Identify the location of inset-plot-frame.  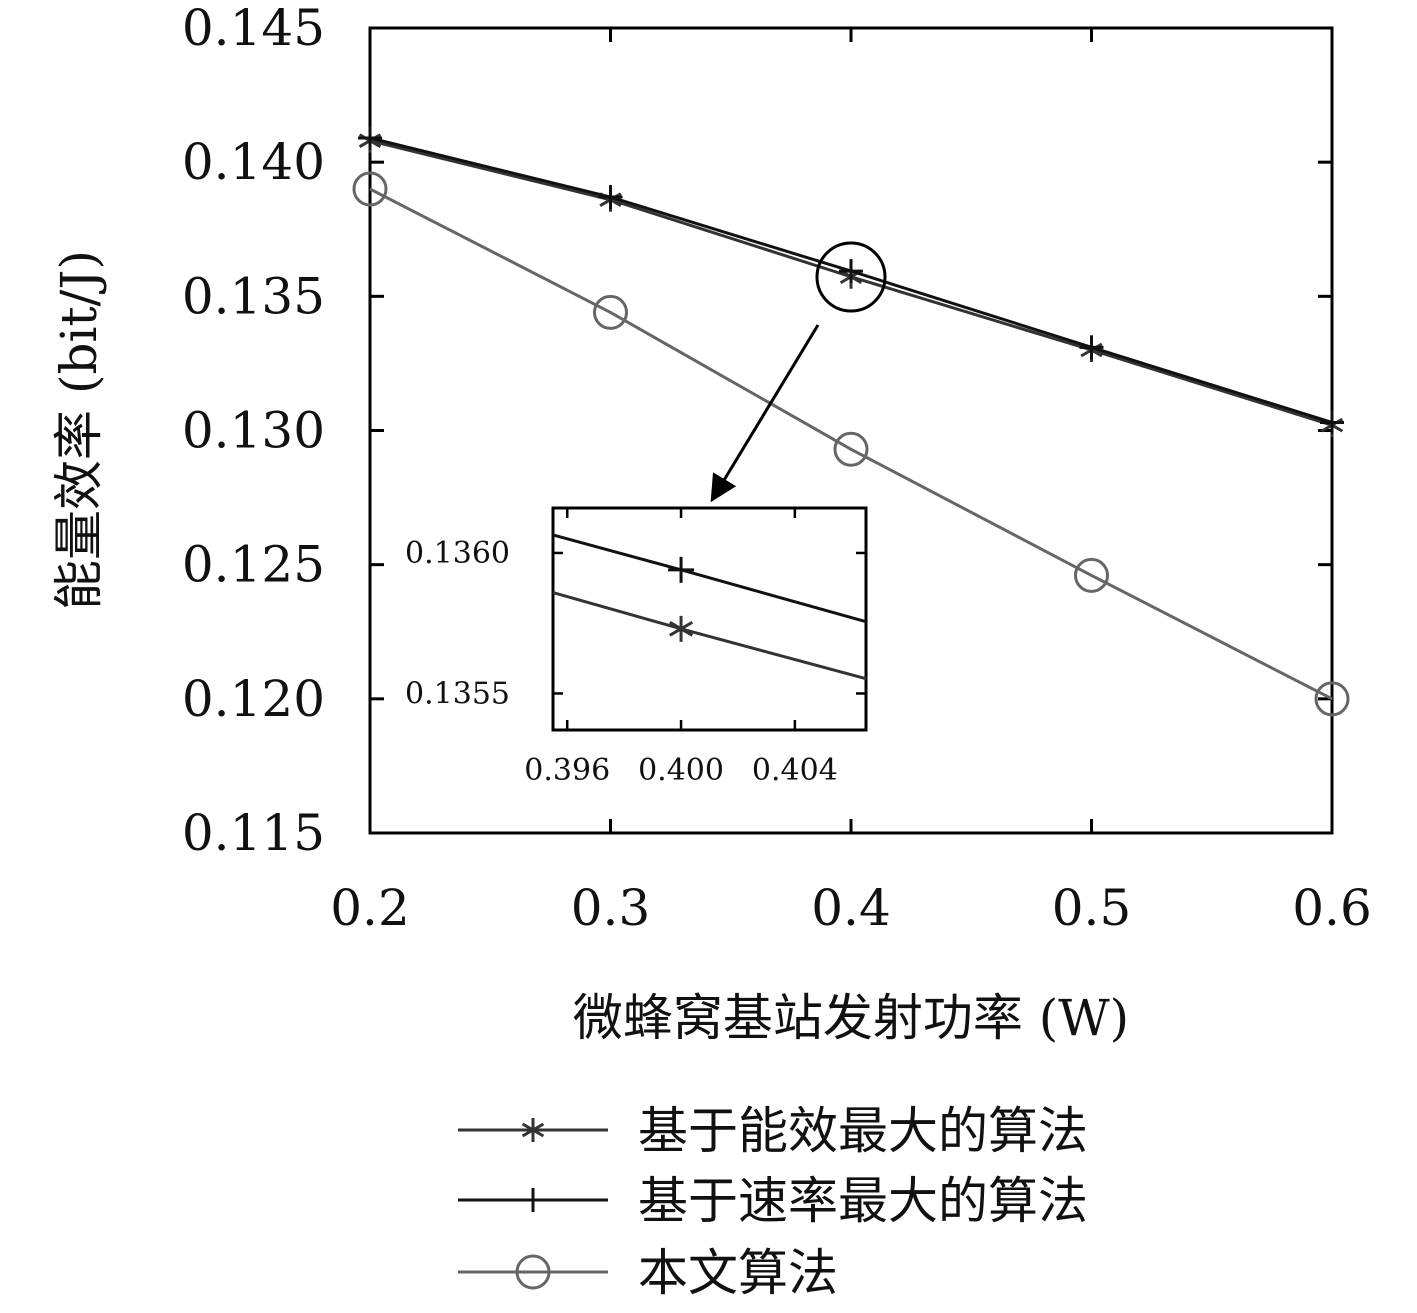
(709, 619).